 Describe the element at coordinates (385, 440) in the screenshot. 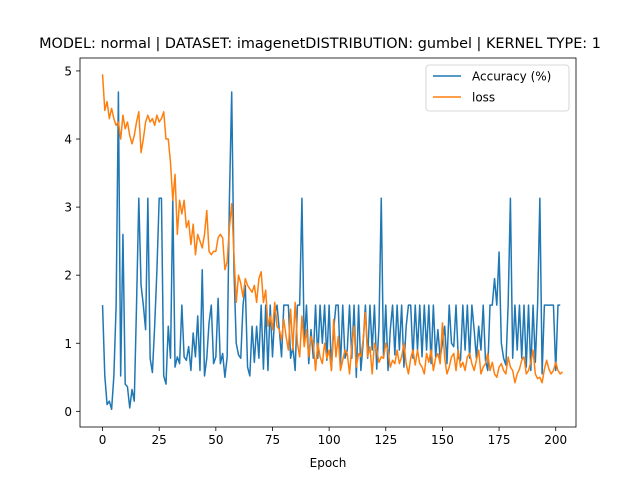

I see `x-tick-label: 125` at that location.